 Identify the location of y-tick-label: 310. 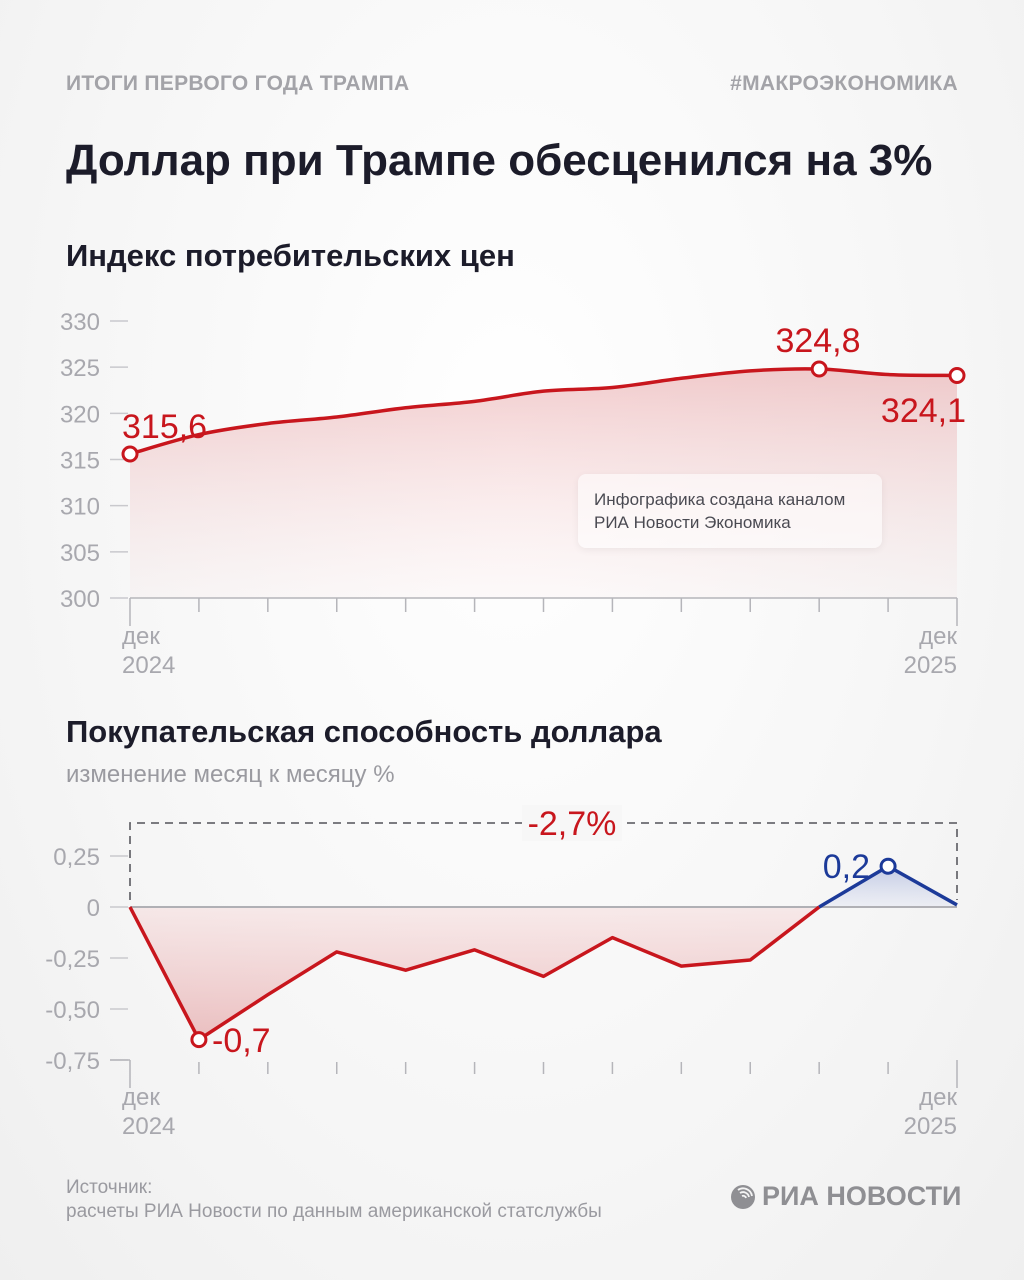
(80, 507).